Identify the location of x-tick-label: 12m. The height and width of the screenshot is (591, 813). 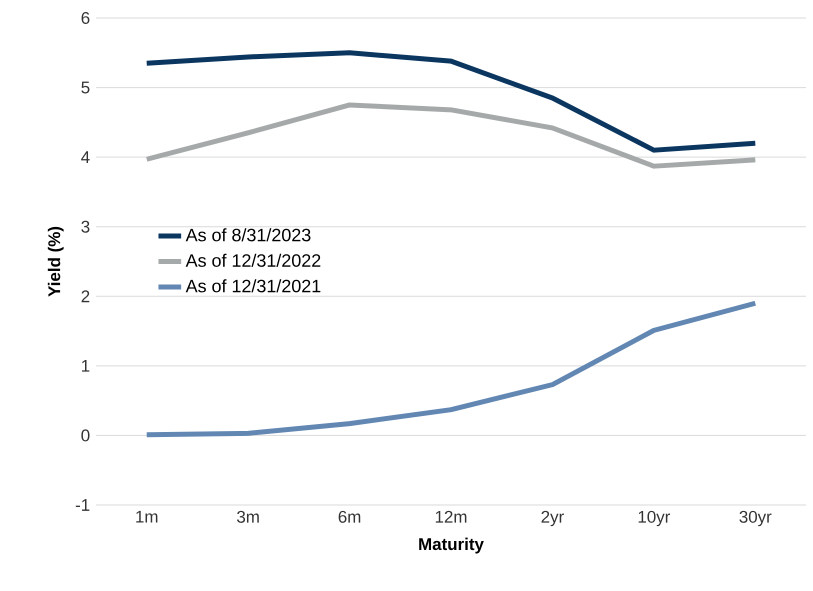
(451, 516).